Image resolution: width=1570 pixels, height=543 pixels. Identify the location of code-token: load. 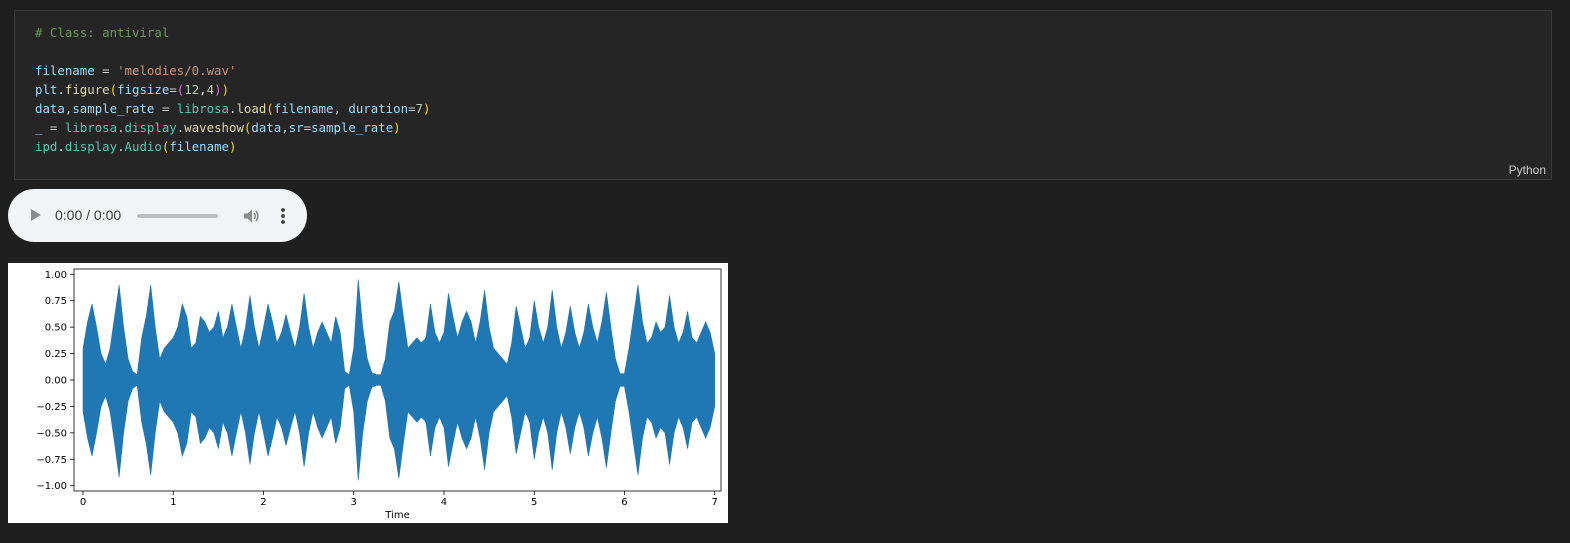
(251, 108).